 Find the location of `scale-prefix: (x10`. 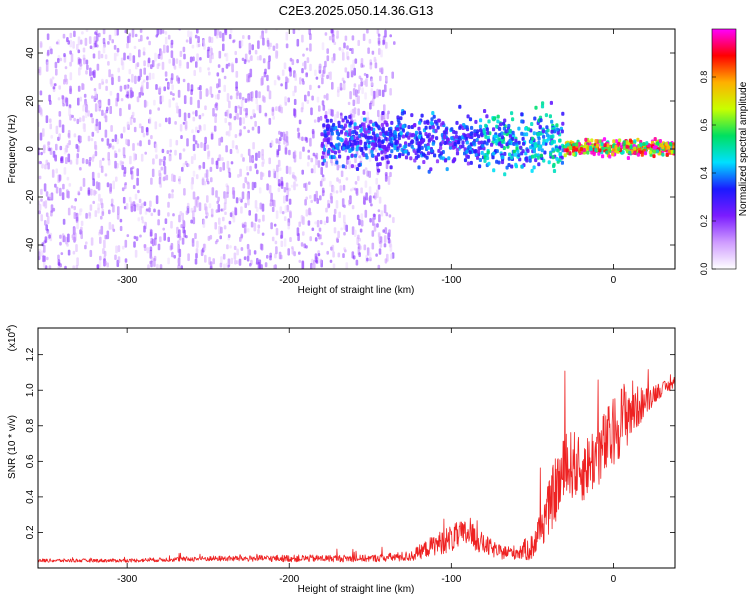

scale-prefix: (x10 is located at coordinates (12, 341).